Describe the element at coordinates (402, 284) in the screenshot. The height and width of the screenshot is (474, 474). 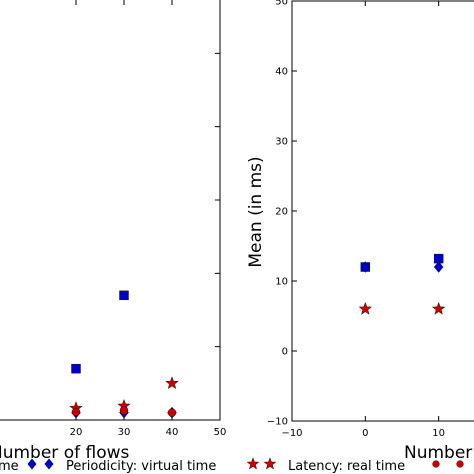
I see `right-data-marks` at that location.